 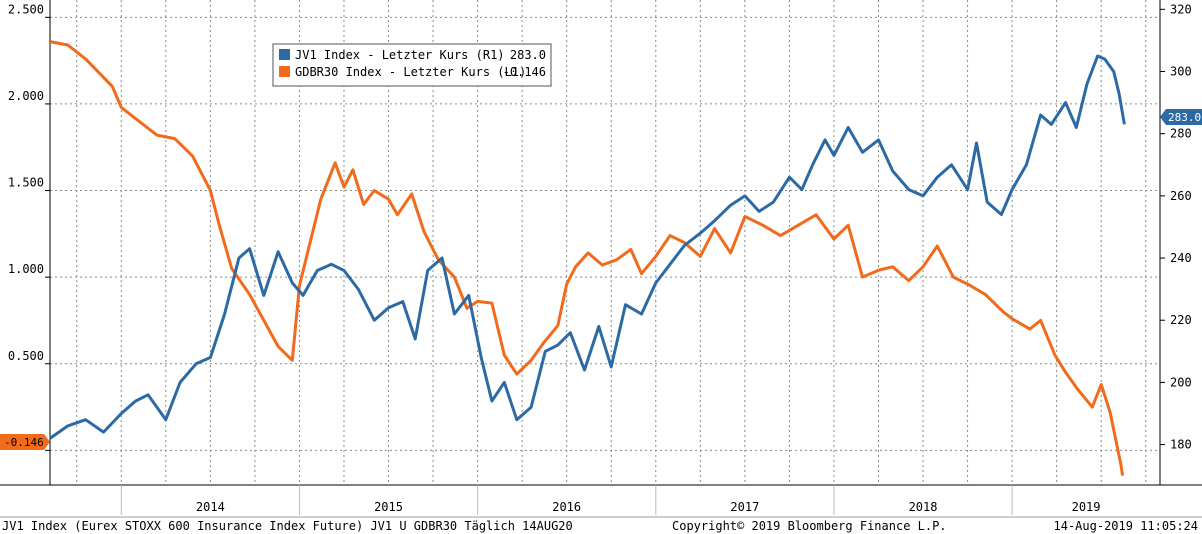 What do you see at coordinates (610, 500) in the screenshot?
I see `x-axis-ticks: 2014 2015 2016 2017 2018 2019` at bounding box center [610, 500].